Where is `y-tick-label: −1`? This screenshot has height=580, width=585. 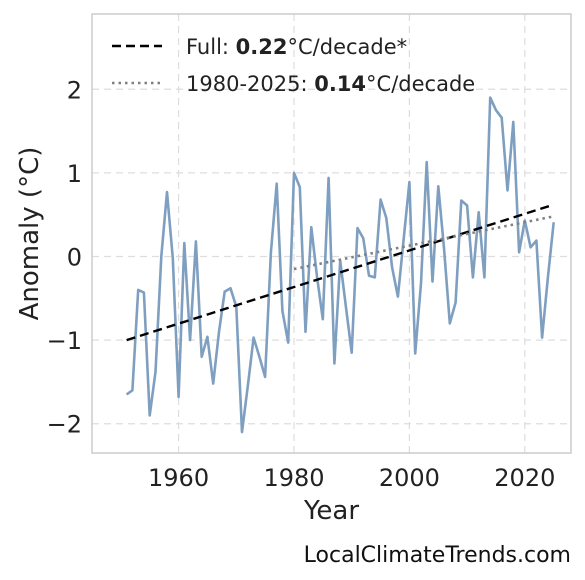 y-tick-label: −1 is located at coordinates (64, 341).